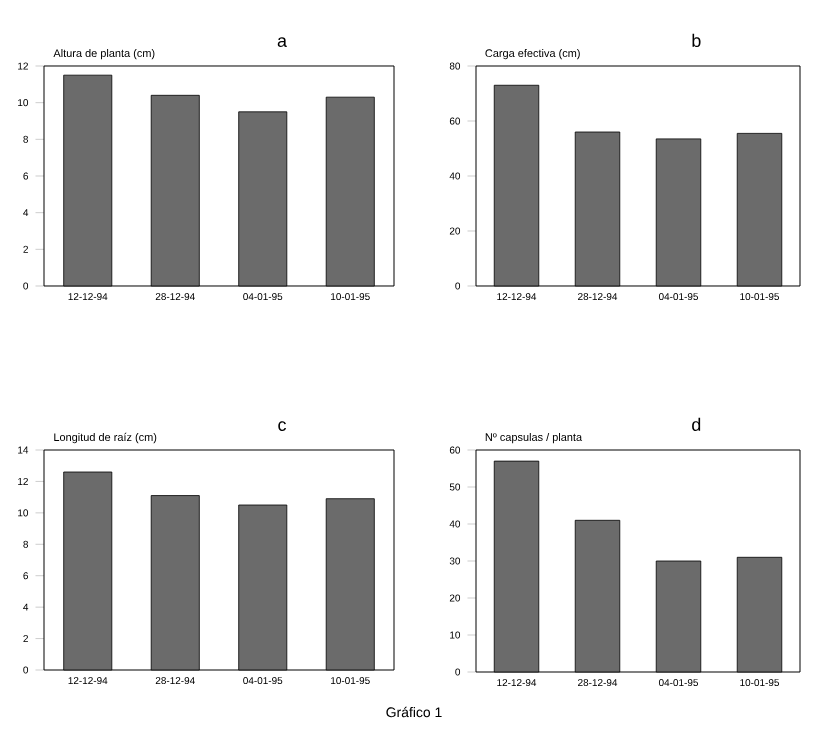 The height and width of the screenshot is (748, 828). What do you see at coordinates (282, 426) in the screenshot?
I see `chart-title: c` at bounding box center [282, 426].